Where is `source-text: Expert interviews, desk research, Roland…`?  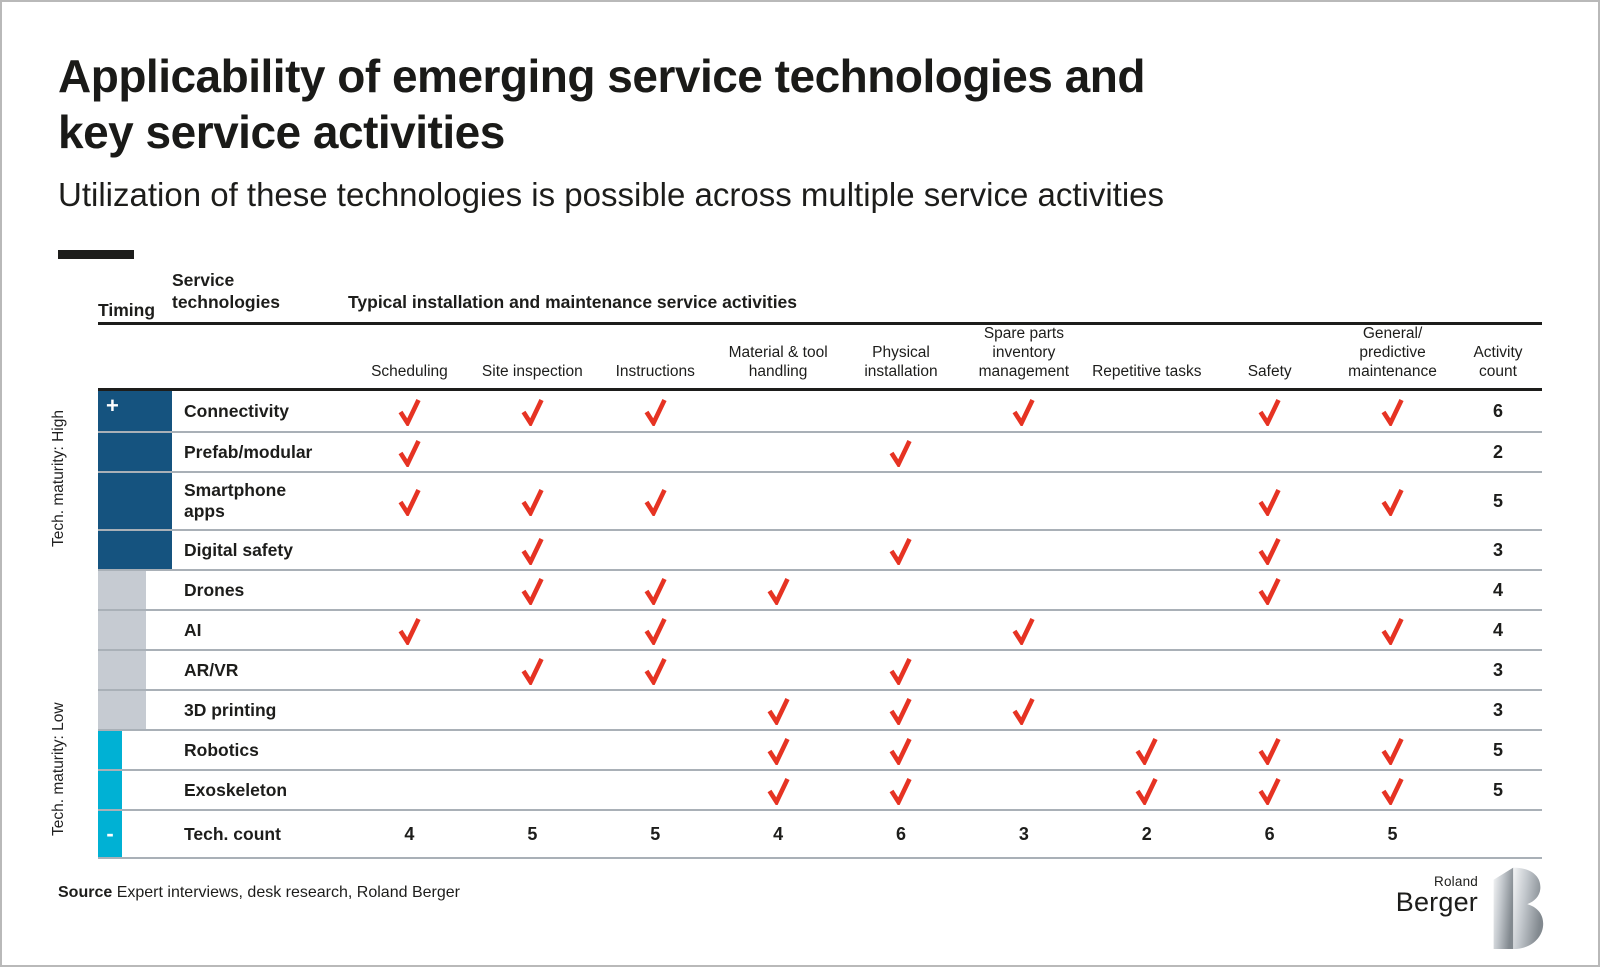 source-text: Expert interviews, desk research, Roland… is located at coordinates (288, 892).